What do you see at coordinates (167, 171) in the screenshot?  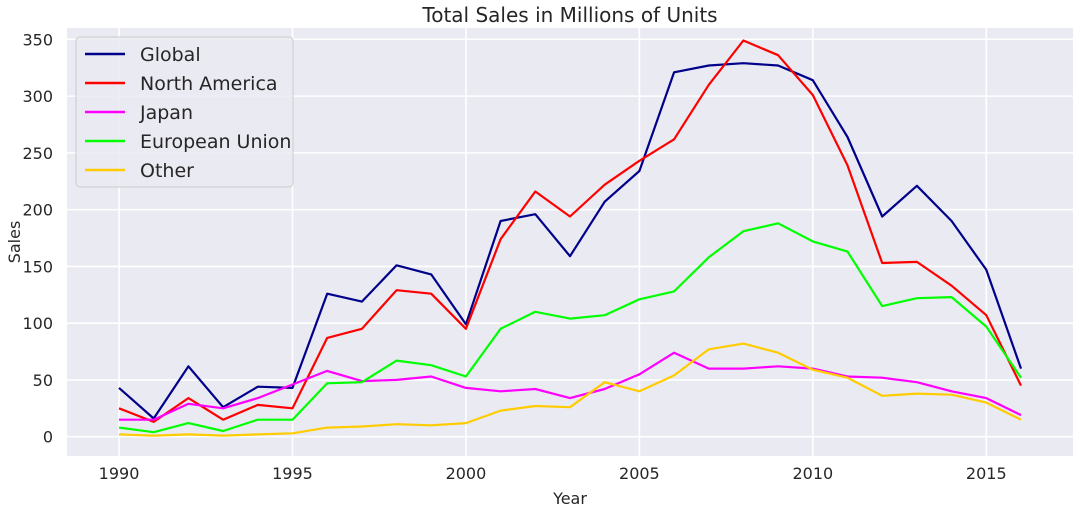 I see `legend-label: Other` at bounding box center [167, 171].